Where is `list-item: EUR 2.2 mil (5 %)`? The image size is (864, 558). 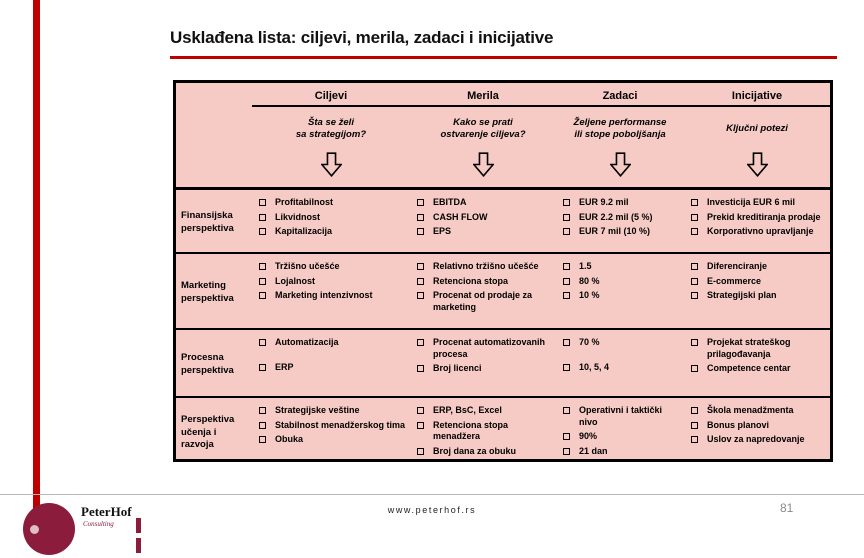 list-item: EUR 2.2 mil (5 %) is located at coordinates (620, 218).